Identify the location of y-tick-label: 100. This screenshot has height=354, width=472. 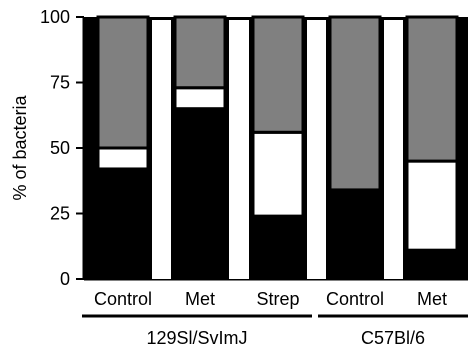
(55, 17).